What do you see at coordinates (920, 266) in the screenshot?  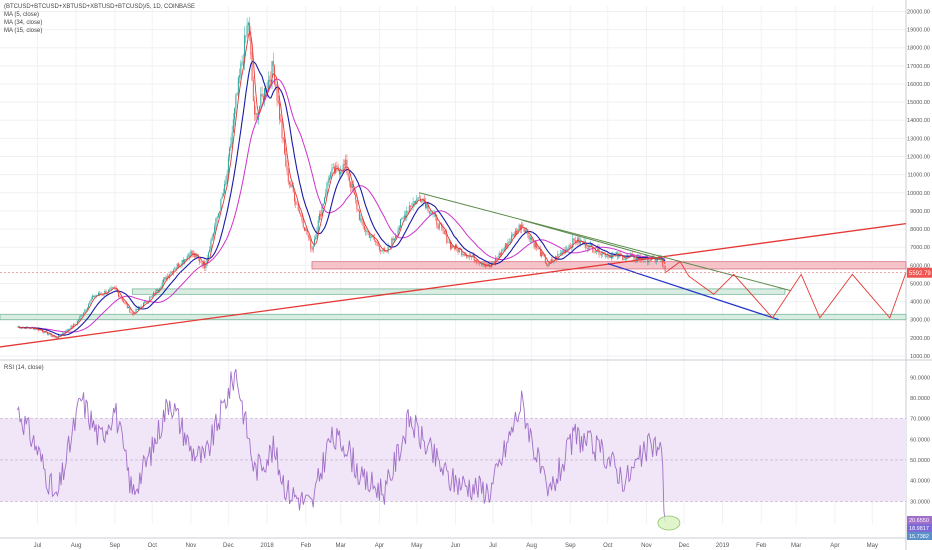 I see `price-tick-label: 6000.00` at bounding box center [920, 266].